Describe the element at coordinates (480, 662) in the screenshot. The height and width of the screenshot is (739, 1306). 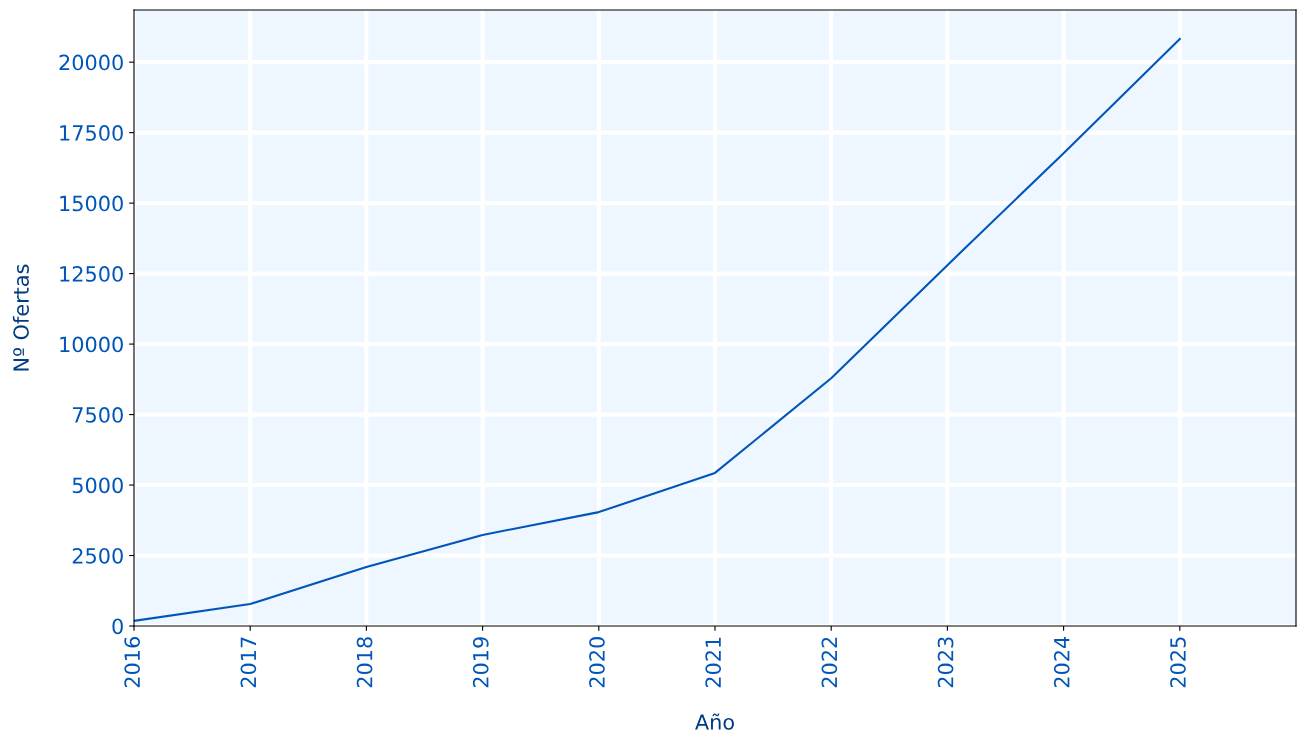
I see `x-tick-label: 2019` at that location.